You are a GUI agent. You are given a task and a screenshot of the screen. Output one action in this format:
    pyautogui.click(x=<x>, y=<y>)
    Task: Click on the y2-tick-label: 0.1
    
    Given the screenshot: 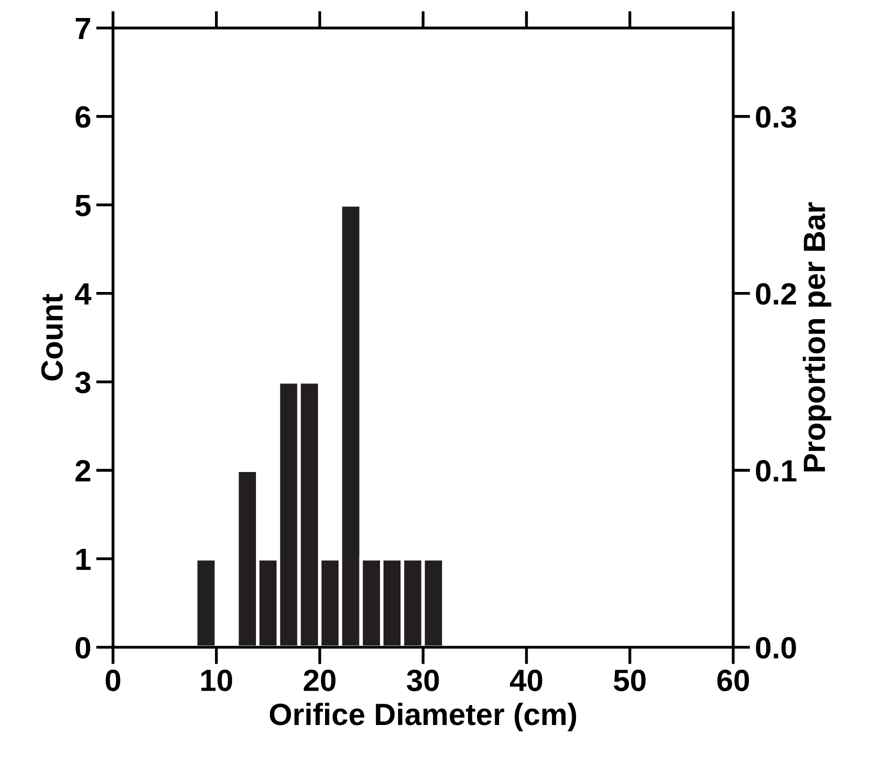 What is the action you would take?
    pyautogui.click(x=776, y=471)
    